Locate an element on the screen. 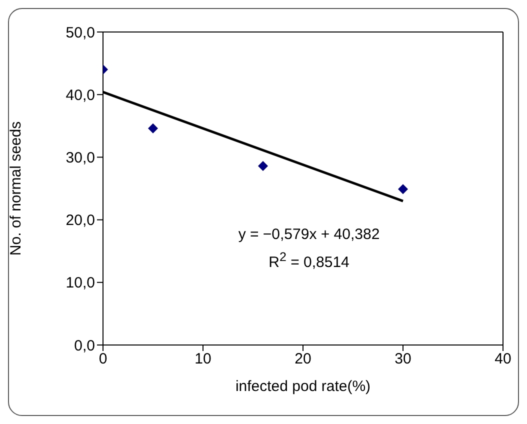 The width and height of the screenshot is (527, 424). y-axis-title: No. of normal seeds is located at coordinates (15, 188).